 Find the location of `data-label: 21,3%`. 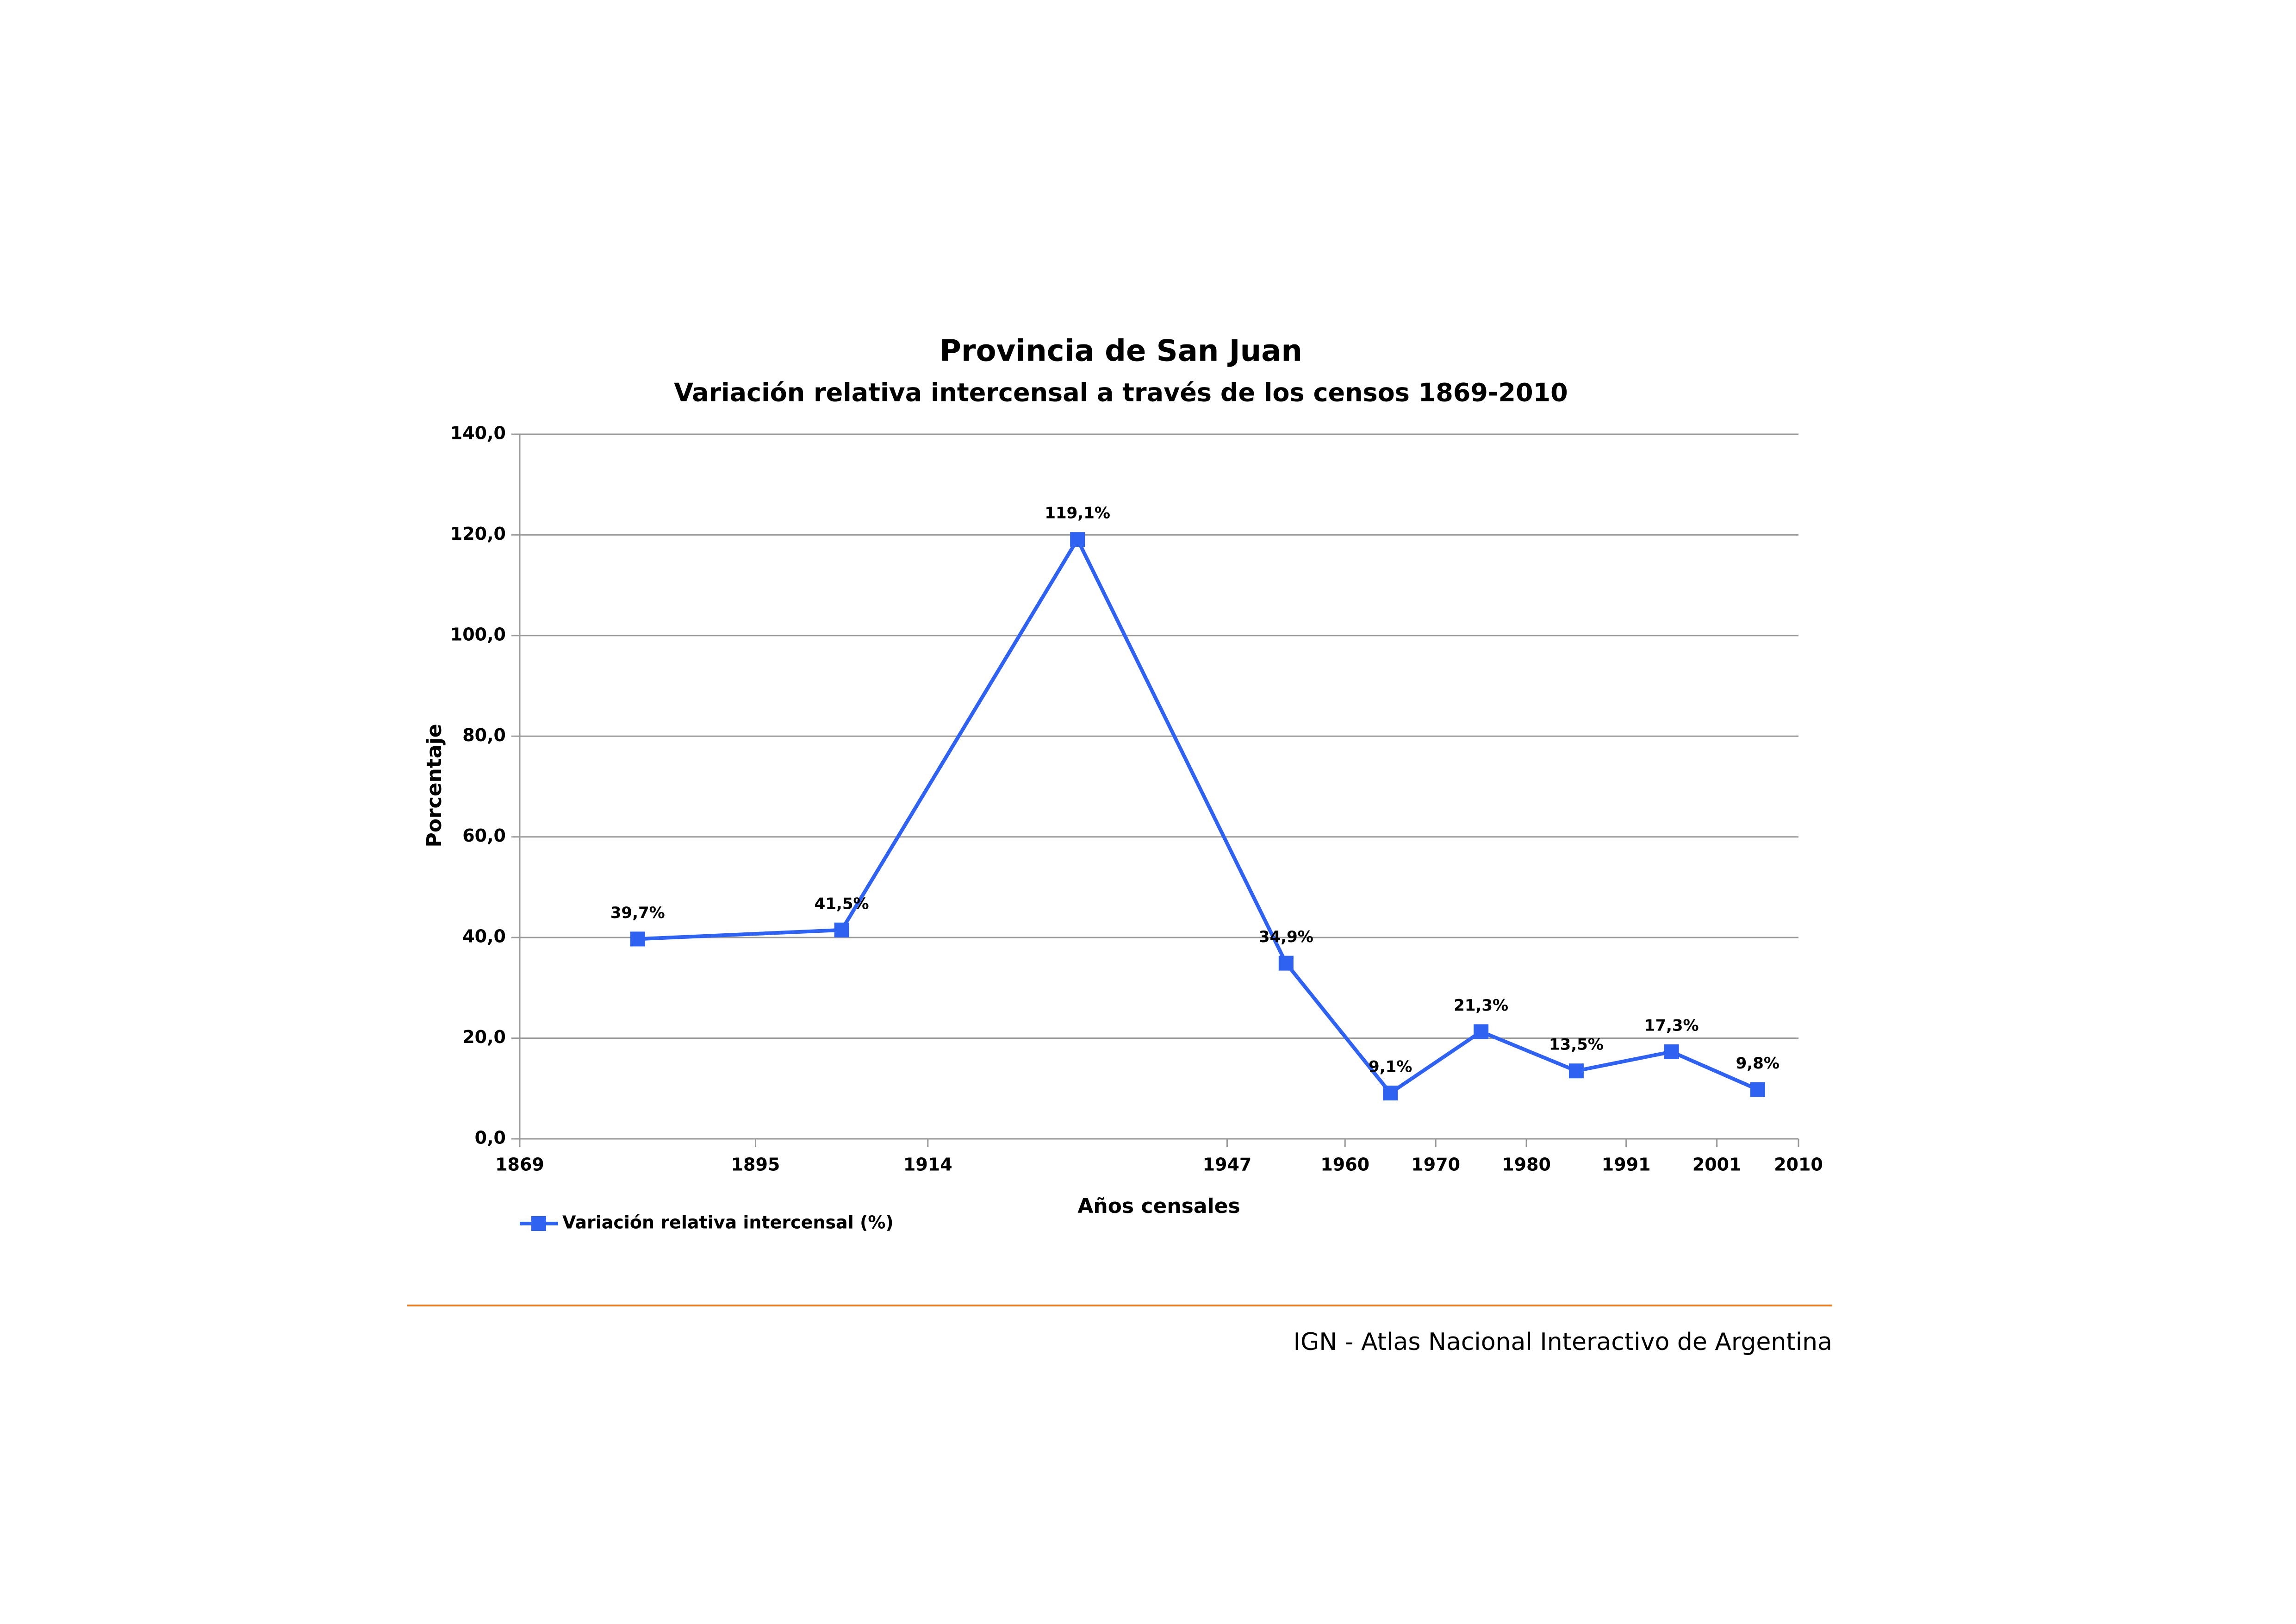

data-label: 21,3% is located at coordinates (1481, 1005).